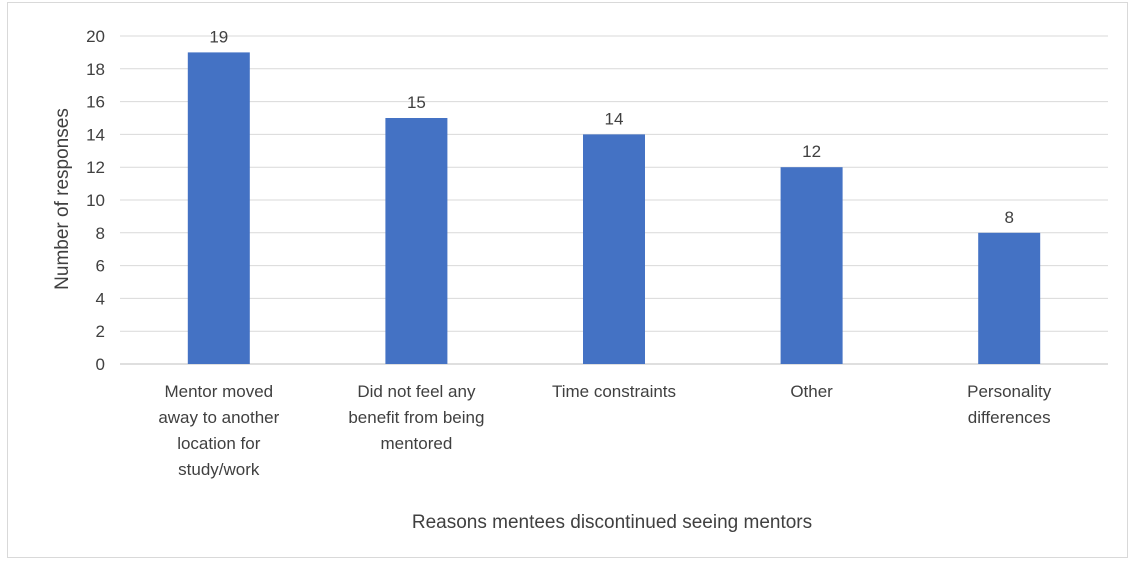 This screenshot has height=563, width=1132. Describe the element at coordinates (100, 266) in the screenshot. I see `y-tick-label: 6` at that location.